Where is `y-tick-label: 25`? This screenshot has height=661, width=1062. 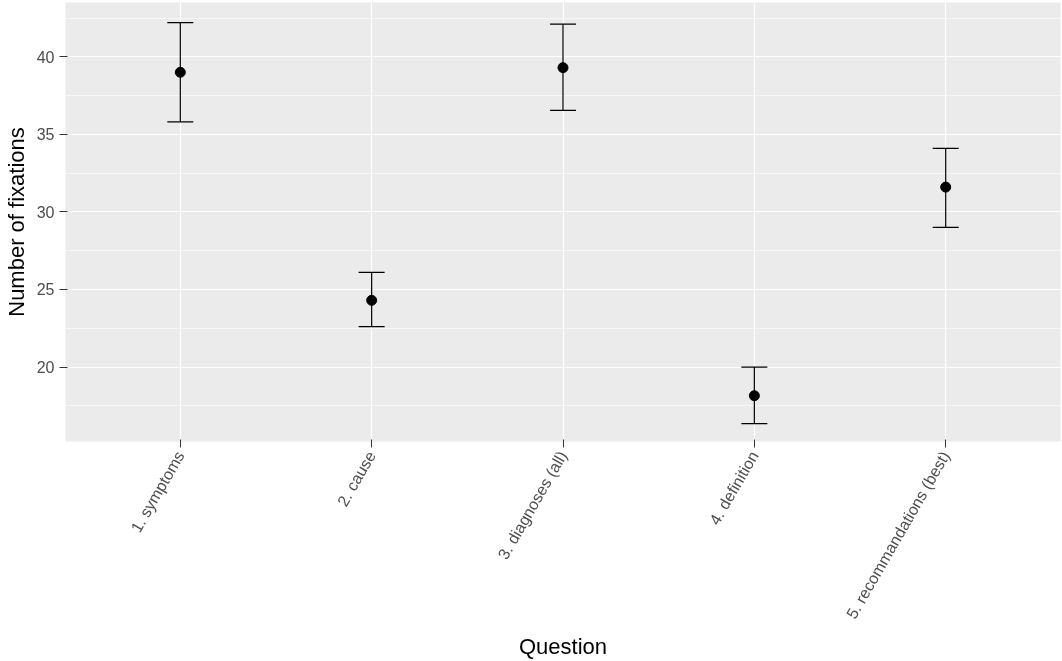
y-tick-label: 25 is located at coordinates (45, 290).